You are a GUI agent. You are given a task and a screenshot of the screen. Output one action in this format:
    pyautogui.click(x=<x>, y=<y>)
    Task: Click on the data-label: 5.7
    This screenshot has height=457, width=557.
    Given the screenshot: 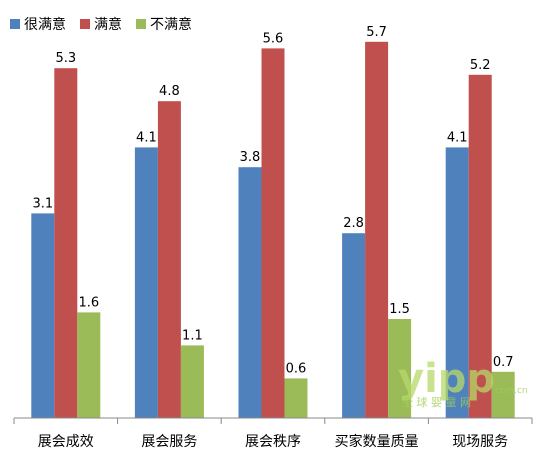 What is the action you would take?
    pyautogui.click(x=376, y=32)
    